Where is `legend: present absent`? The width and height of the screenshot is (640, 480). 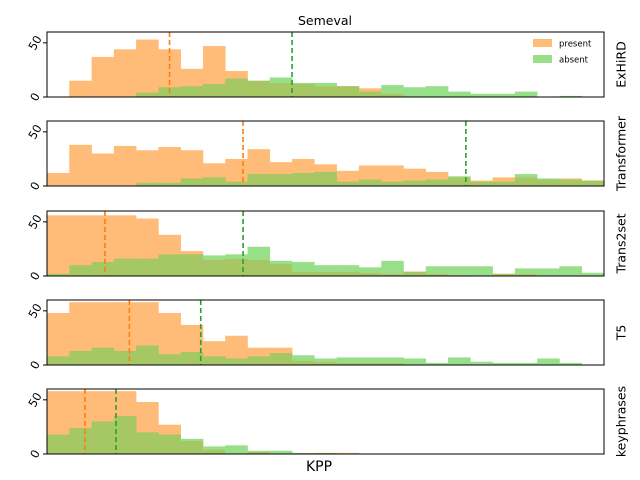 legend: present absent is located at coordinates (562, 52).